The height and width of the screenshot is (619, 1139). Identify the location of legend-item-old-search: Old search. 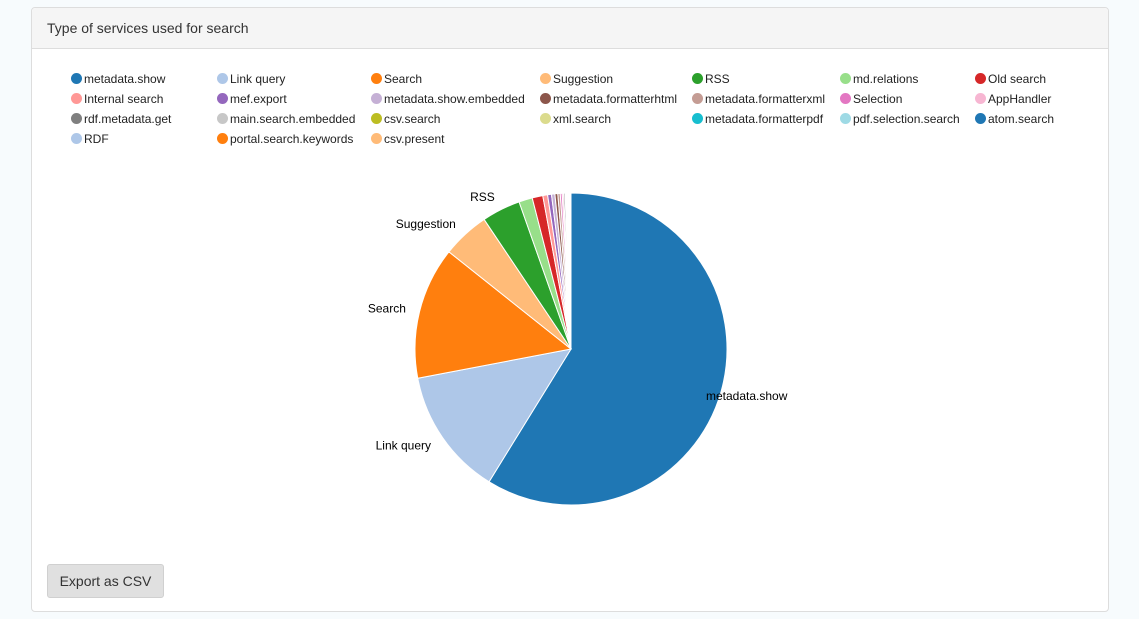
(1010, 79).